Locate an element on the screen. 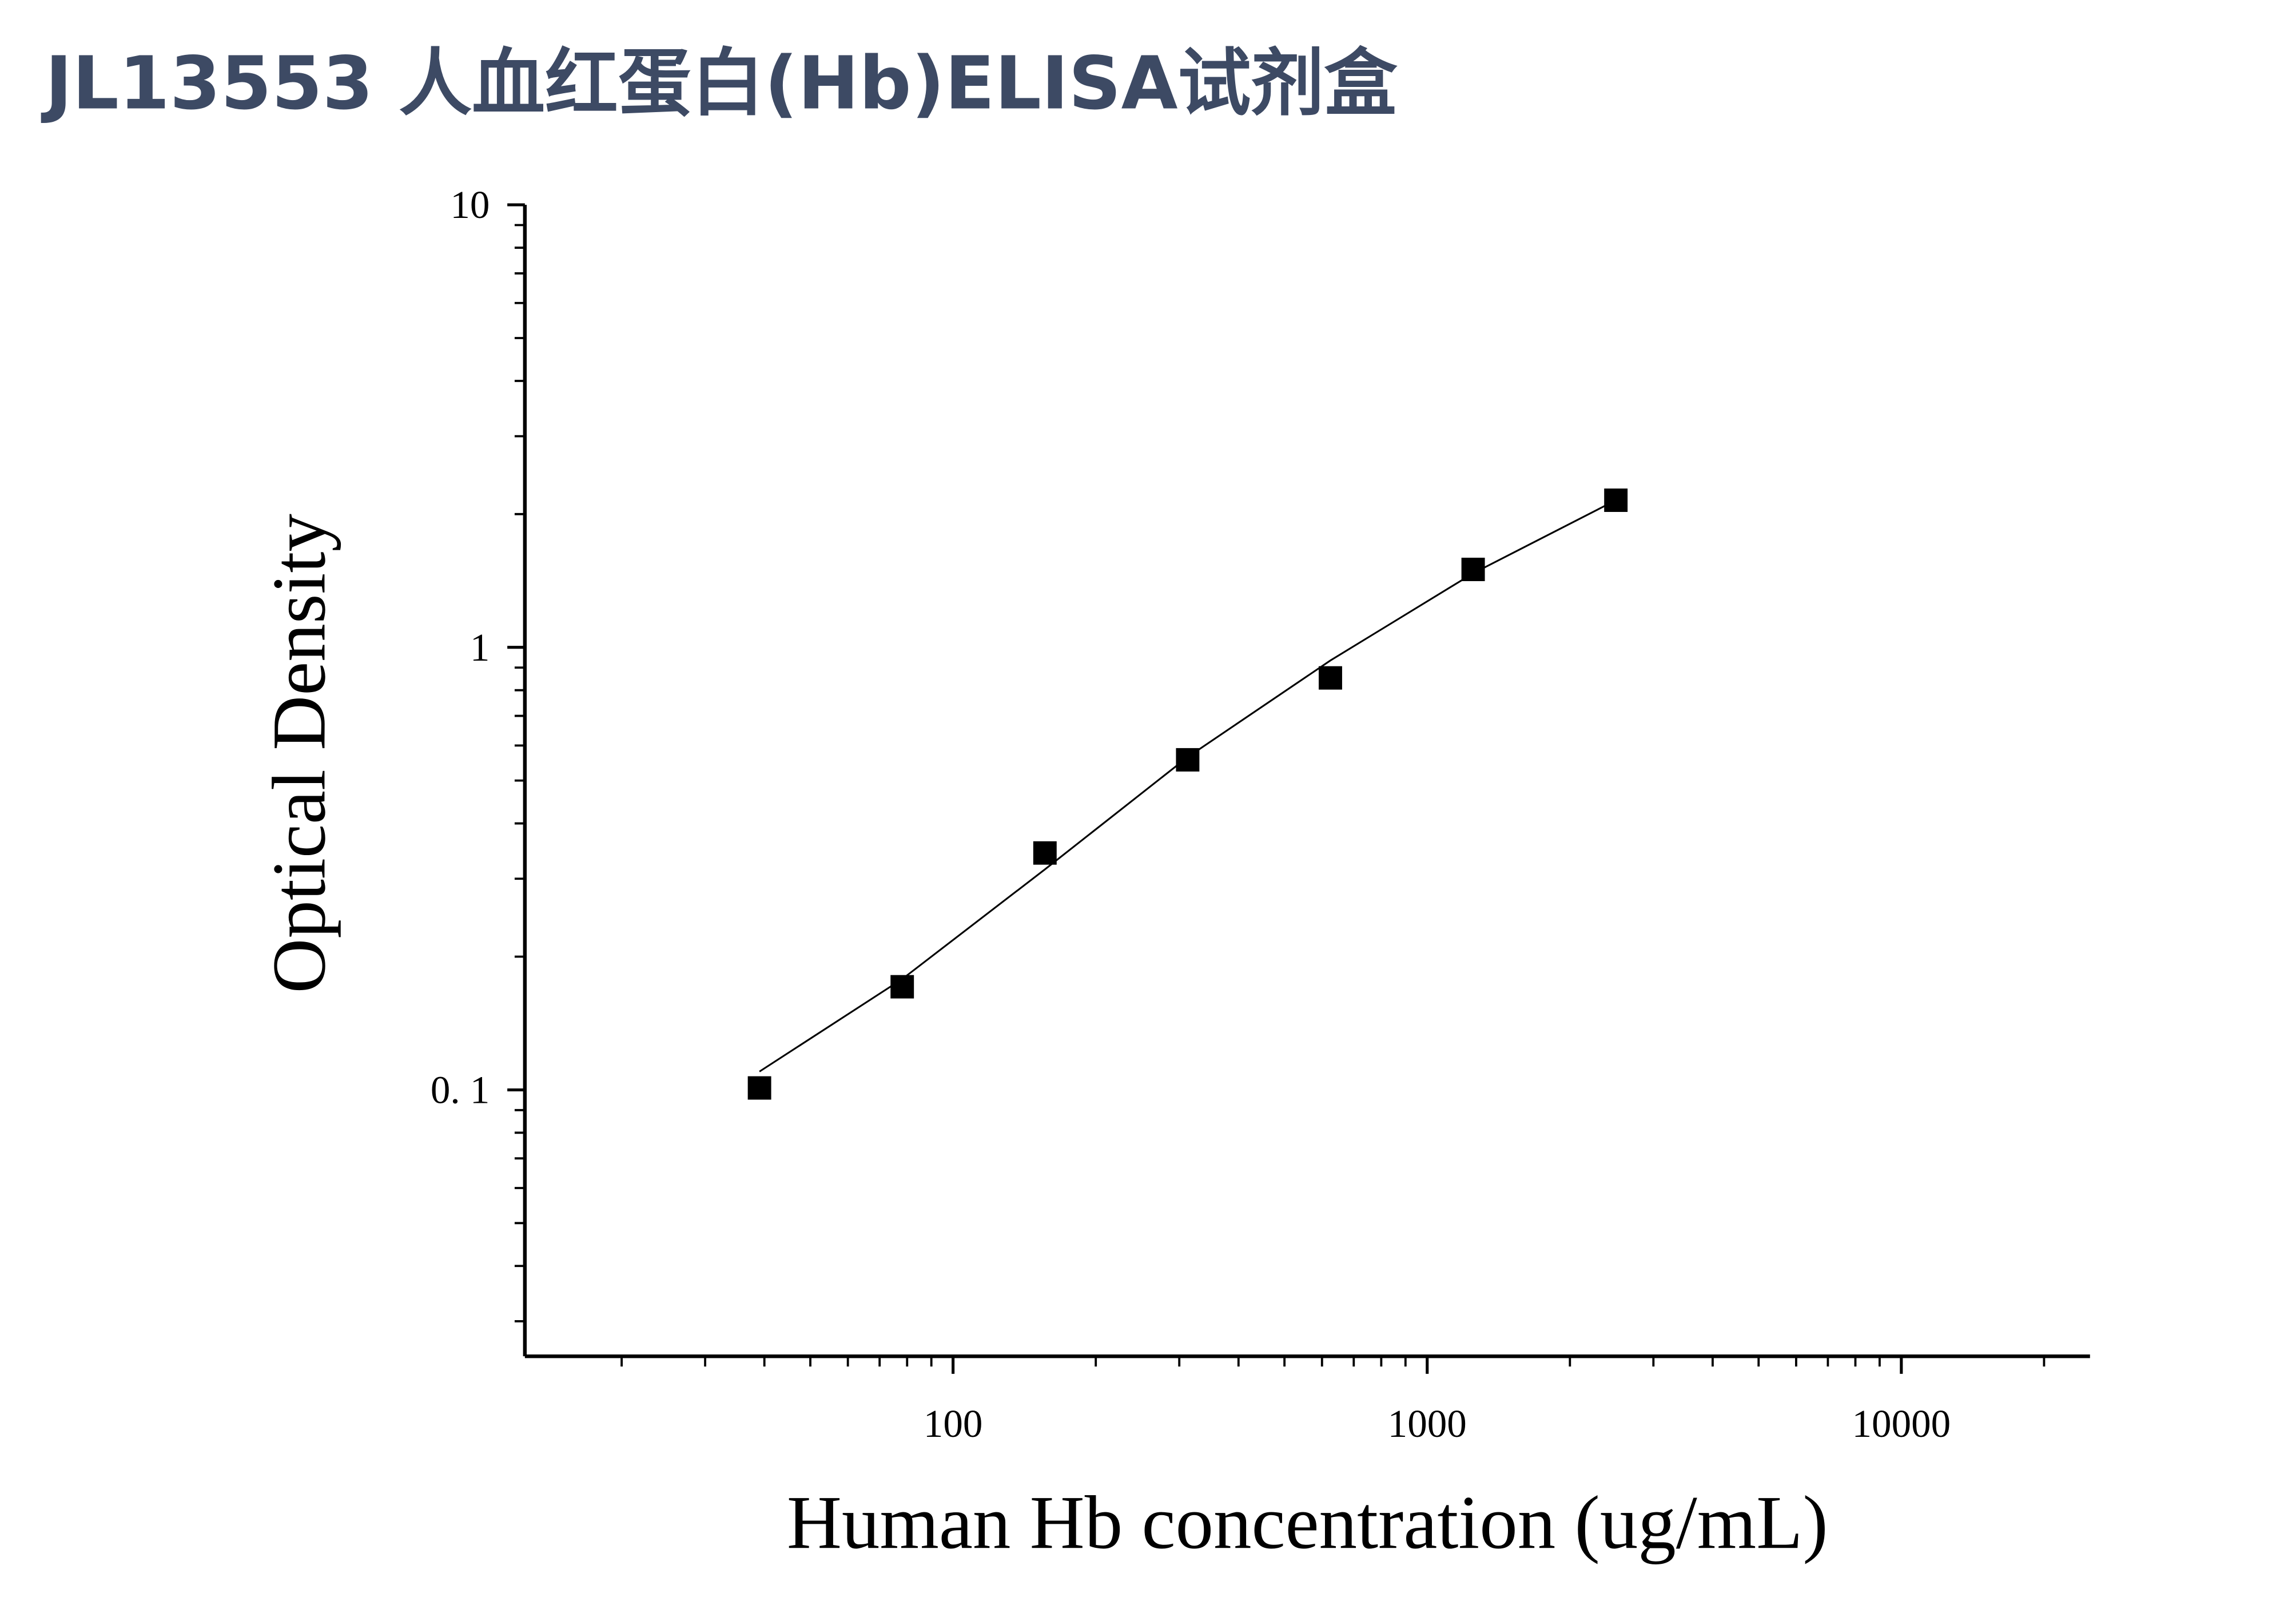 This screenshot has height=1605, width=2296. x-tick-label: 10000 is located at coordinates (1902, 1423).